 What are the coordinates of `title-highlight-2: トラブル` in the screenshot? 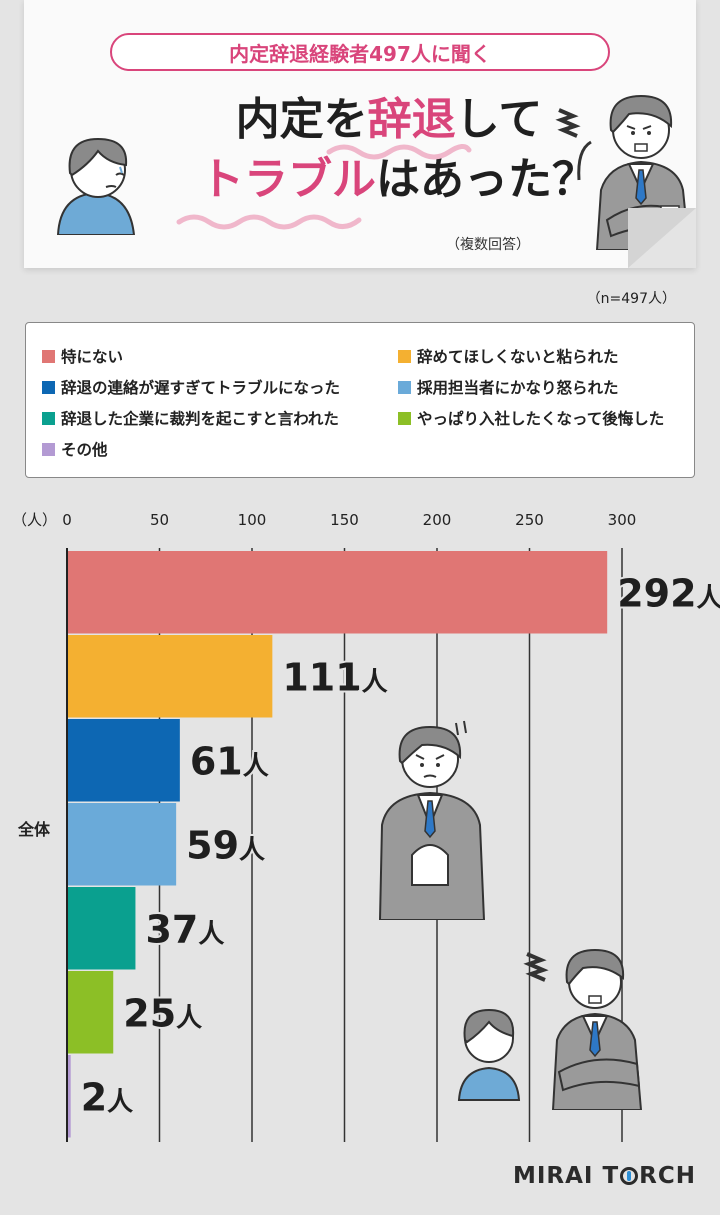 It's located at (288, 179).